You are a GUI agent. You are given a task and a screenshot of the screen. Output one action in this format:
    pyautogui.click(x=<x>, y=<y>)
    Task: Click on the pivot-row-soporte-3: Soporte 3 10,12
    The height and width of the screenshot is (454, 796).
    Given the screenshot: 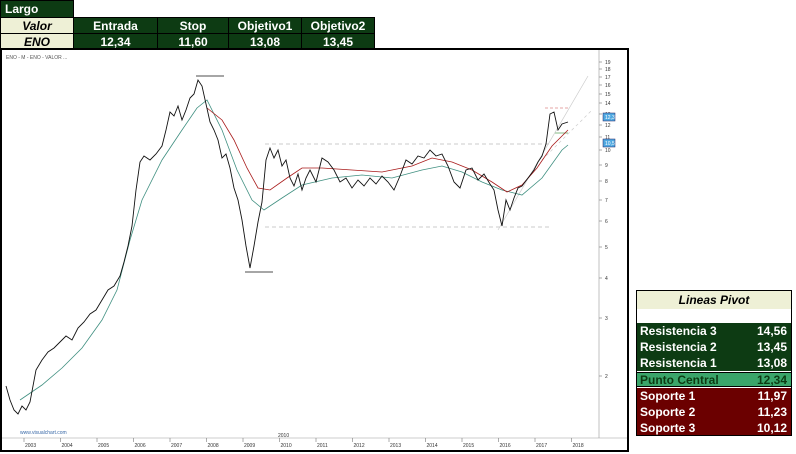 What is the action you would take?
    pyautogui.click(x=714, y=427)
    